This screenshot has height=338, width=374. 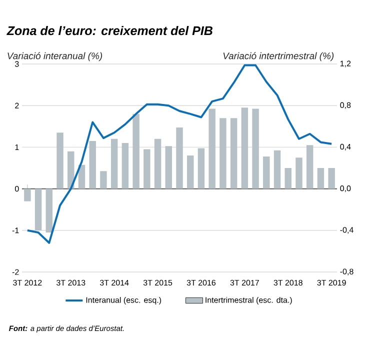 What do you see at coordinates (345, 147) in the screenshot?
I see `y2-tick-label: 0,4` at bounding box center [345, 147].